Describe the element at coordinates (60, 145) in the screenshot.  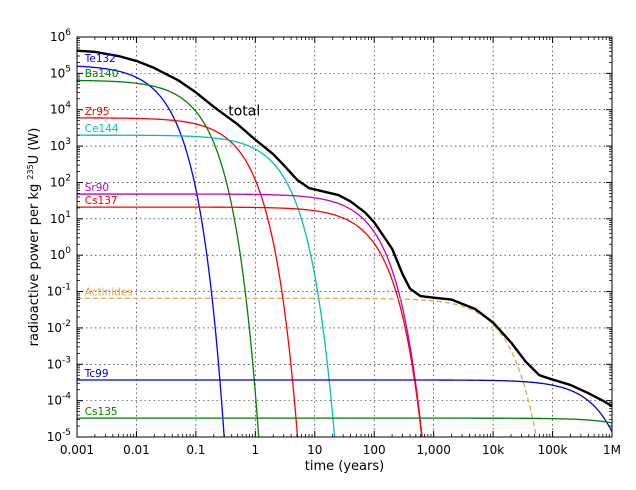
I see `y-tick-label: 10³` at that location.